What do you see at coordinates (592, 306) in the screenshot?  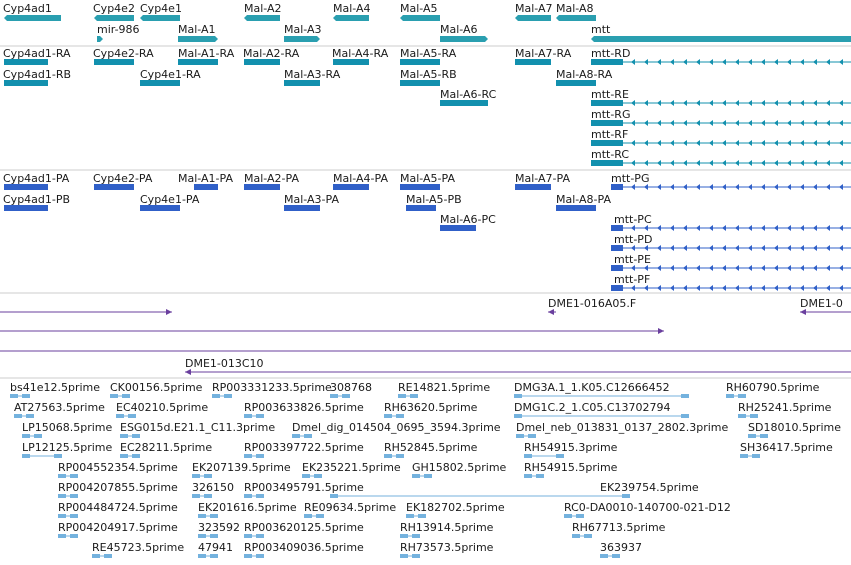 I see `clone-feature: DME1-016A05.F` at bounding box center [592, 306].